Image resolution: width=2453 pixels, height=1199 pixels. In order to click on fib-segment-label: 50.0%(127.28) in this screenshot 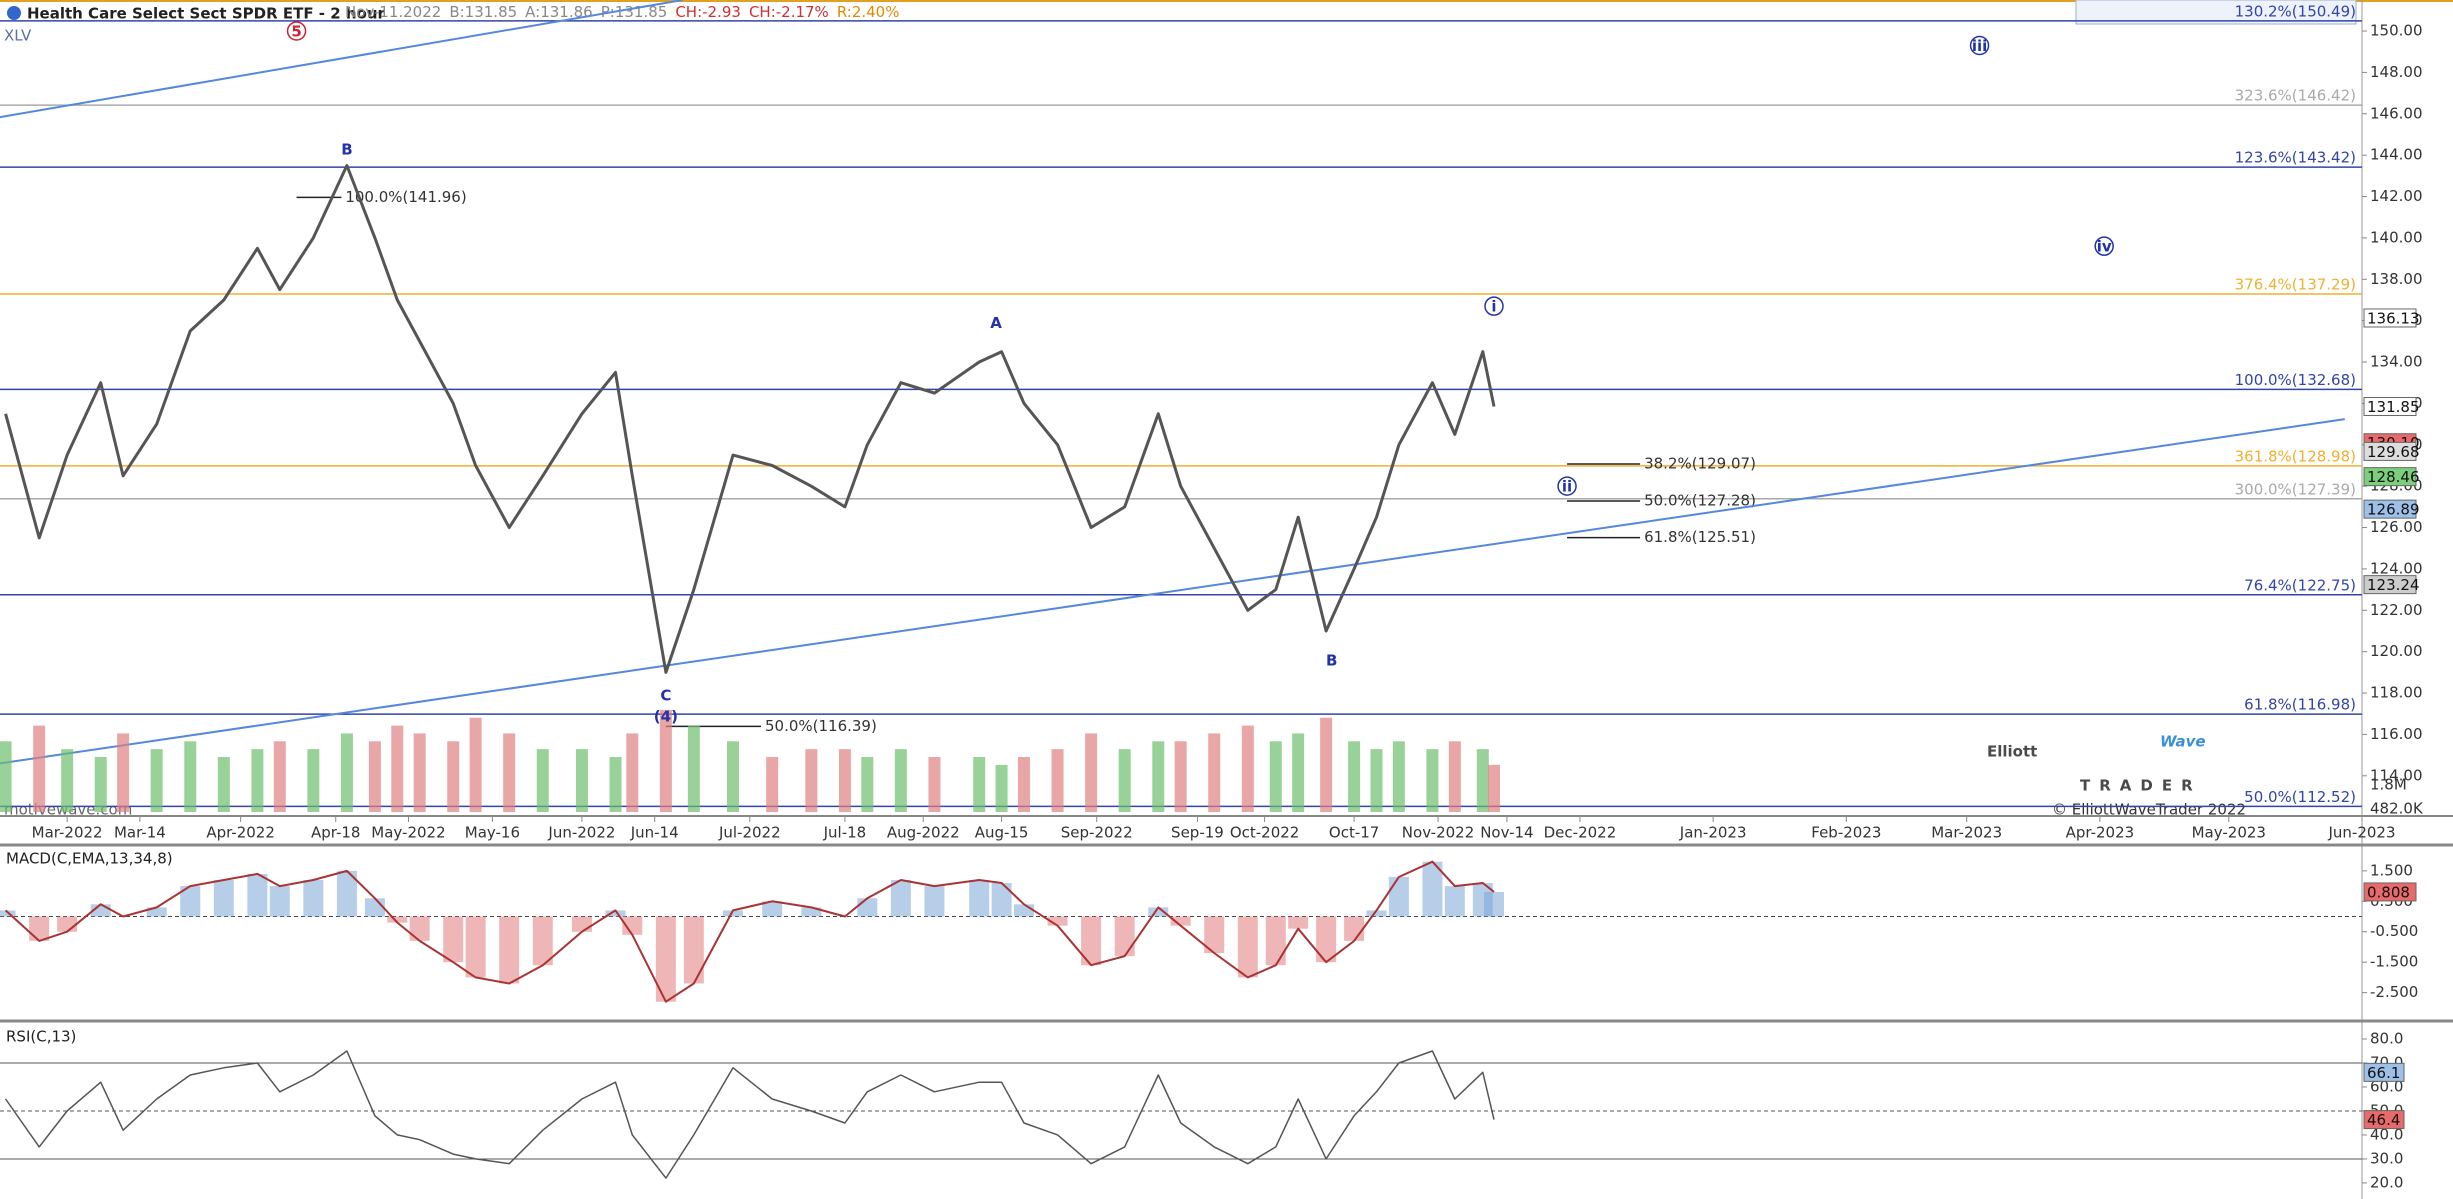, I will do `click(1700, 501)`.